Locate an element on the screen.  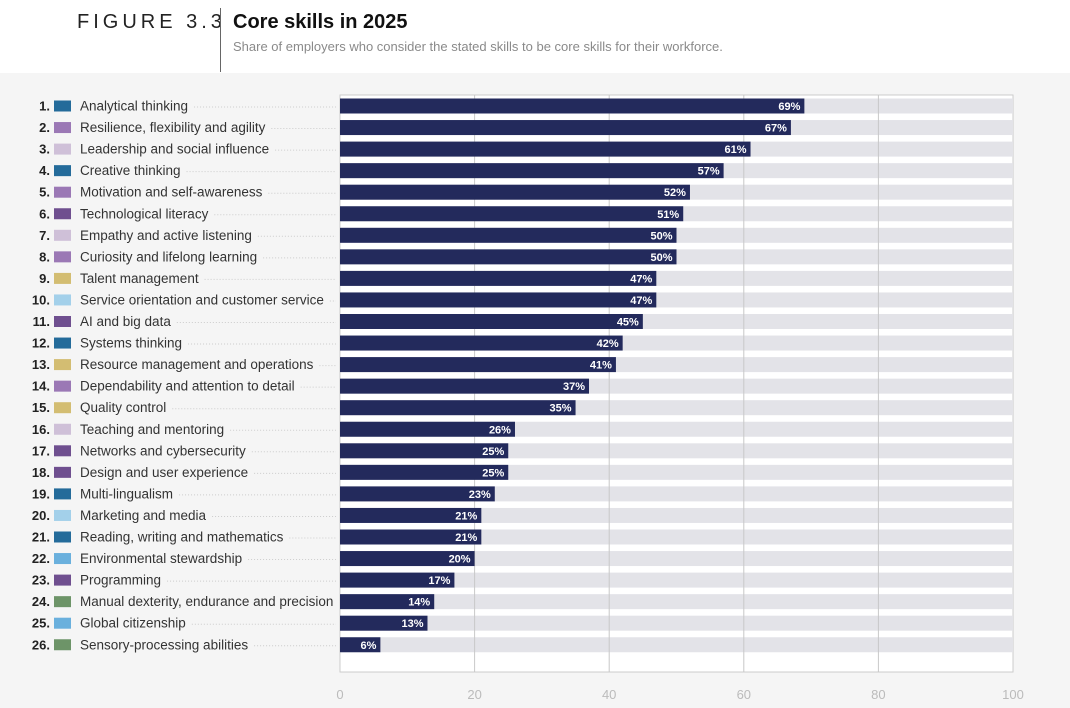
skill-rank: 20. is located at coordinates (41, 515).